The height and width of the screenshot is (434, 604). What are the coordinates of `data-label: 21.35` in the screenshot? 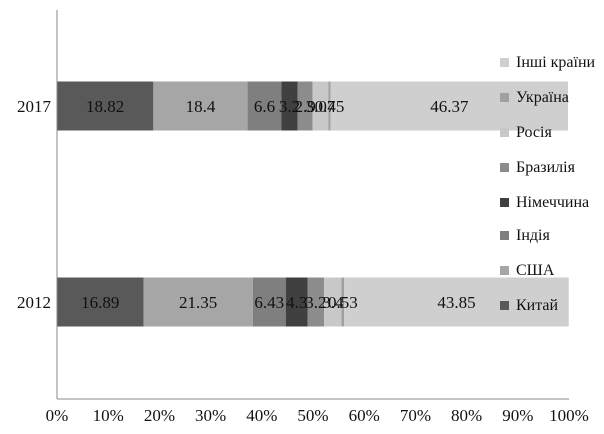 It's located at (198, 302).